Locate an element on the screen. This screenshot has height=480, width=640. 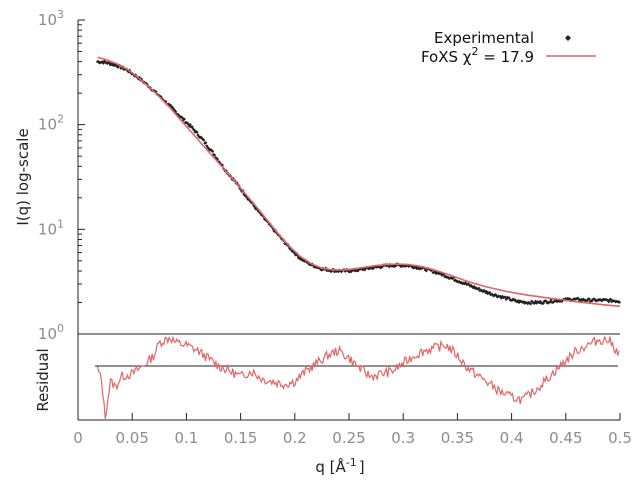
y-tick-exp: 2 is located at coordinates (60, 119).